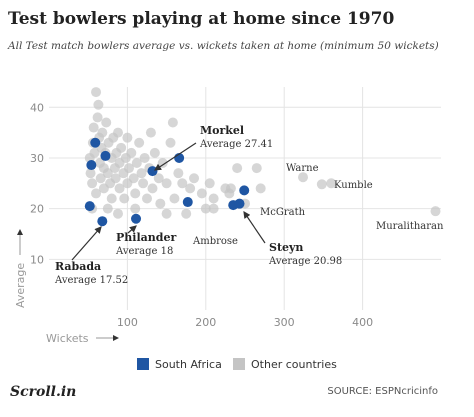  What do you see at coordinates (20, 285) in the screenshot?
I see `y-axis-title: Average` at bounding box center [20, 285].